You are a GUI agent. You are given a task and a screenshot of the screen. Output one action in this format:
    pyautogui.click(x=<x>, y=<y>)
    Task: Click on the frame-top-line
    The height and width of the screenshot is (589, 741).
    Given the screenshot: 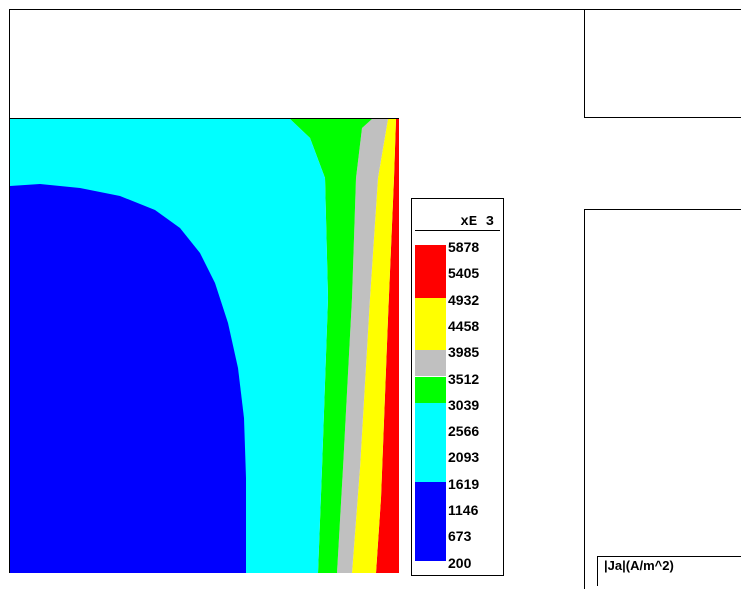 What is the action you would take?
    pyautogui.click(x=375, y=9)
    